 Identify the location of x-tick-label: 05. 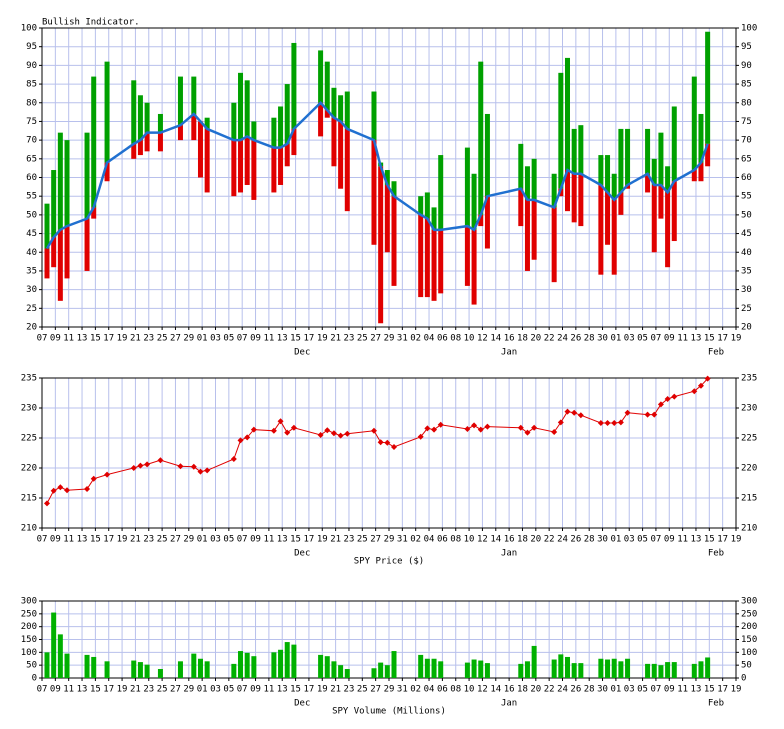
(642, 339).